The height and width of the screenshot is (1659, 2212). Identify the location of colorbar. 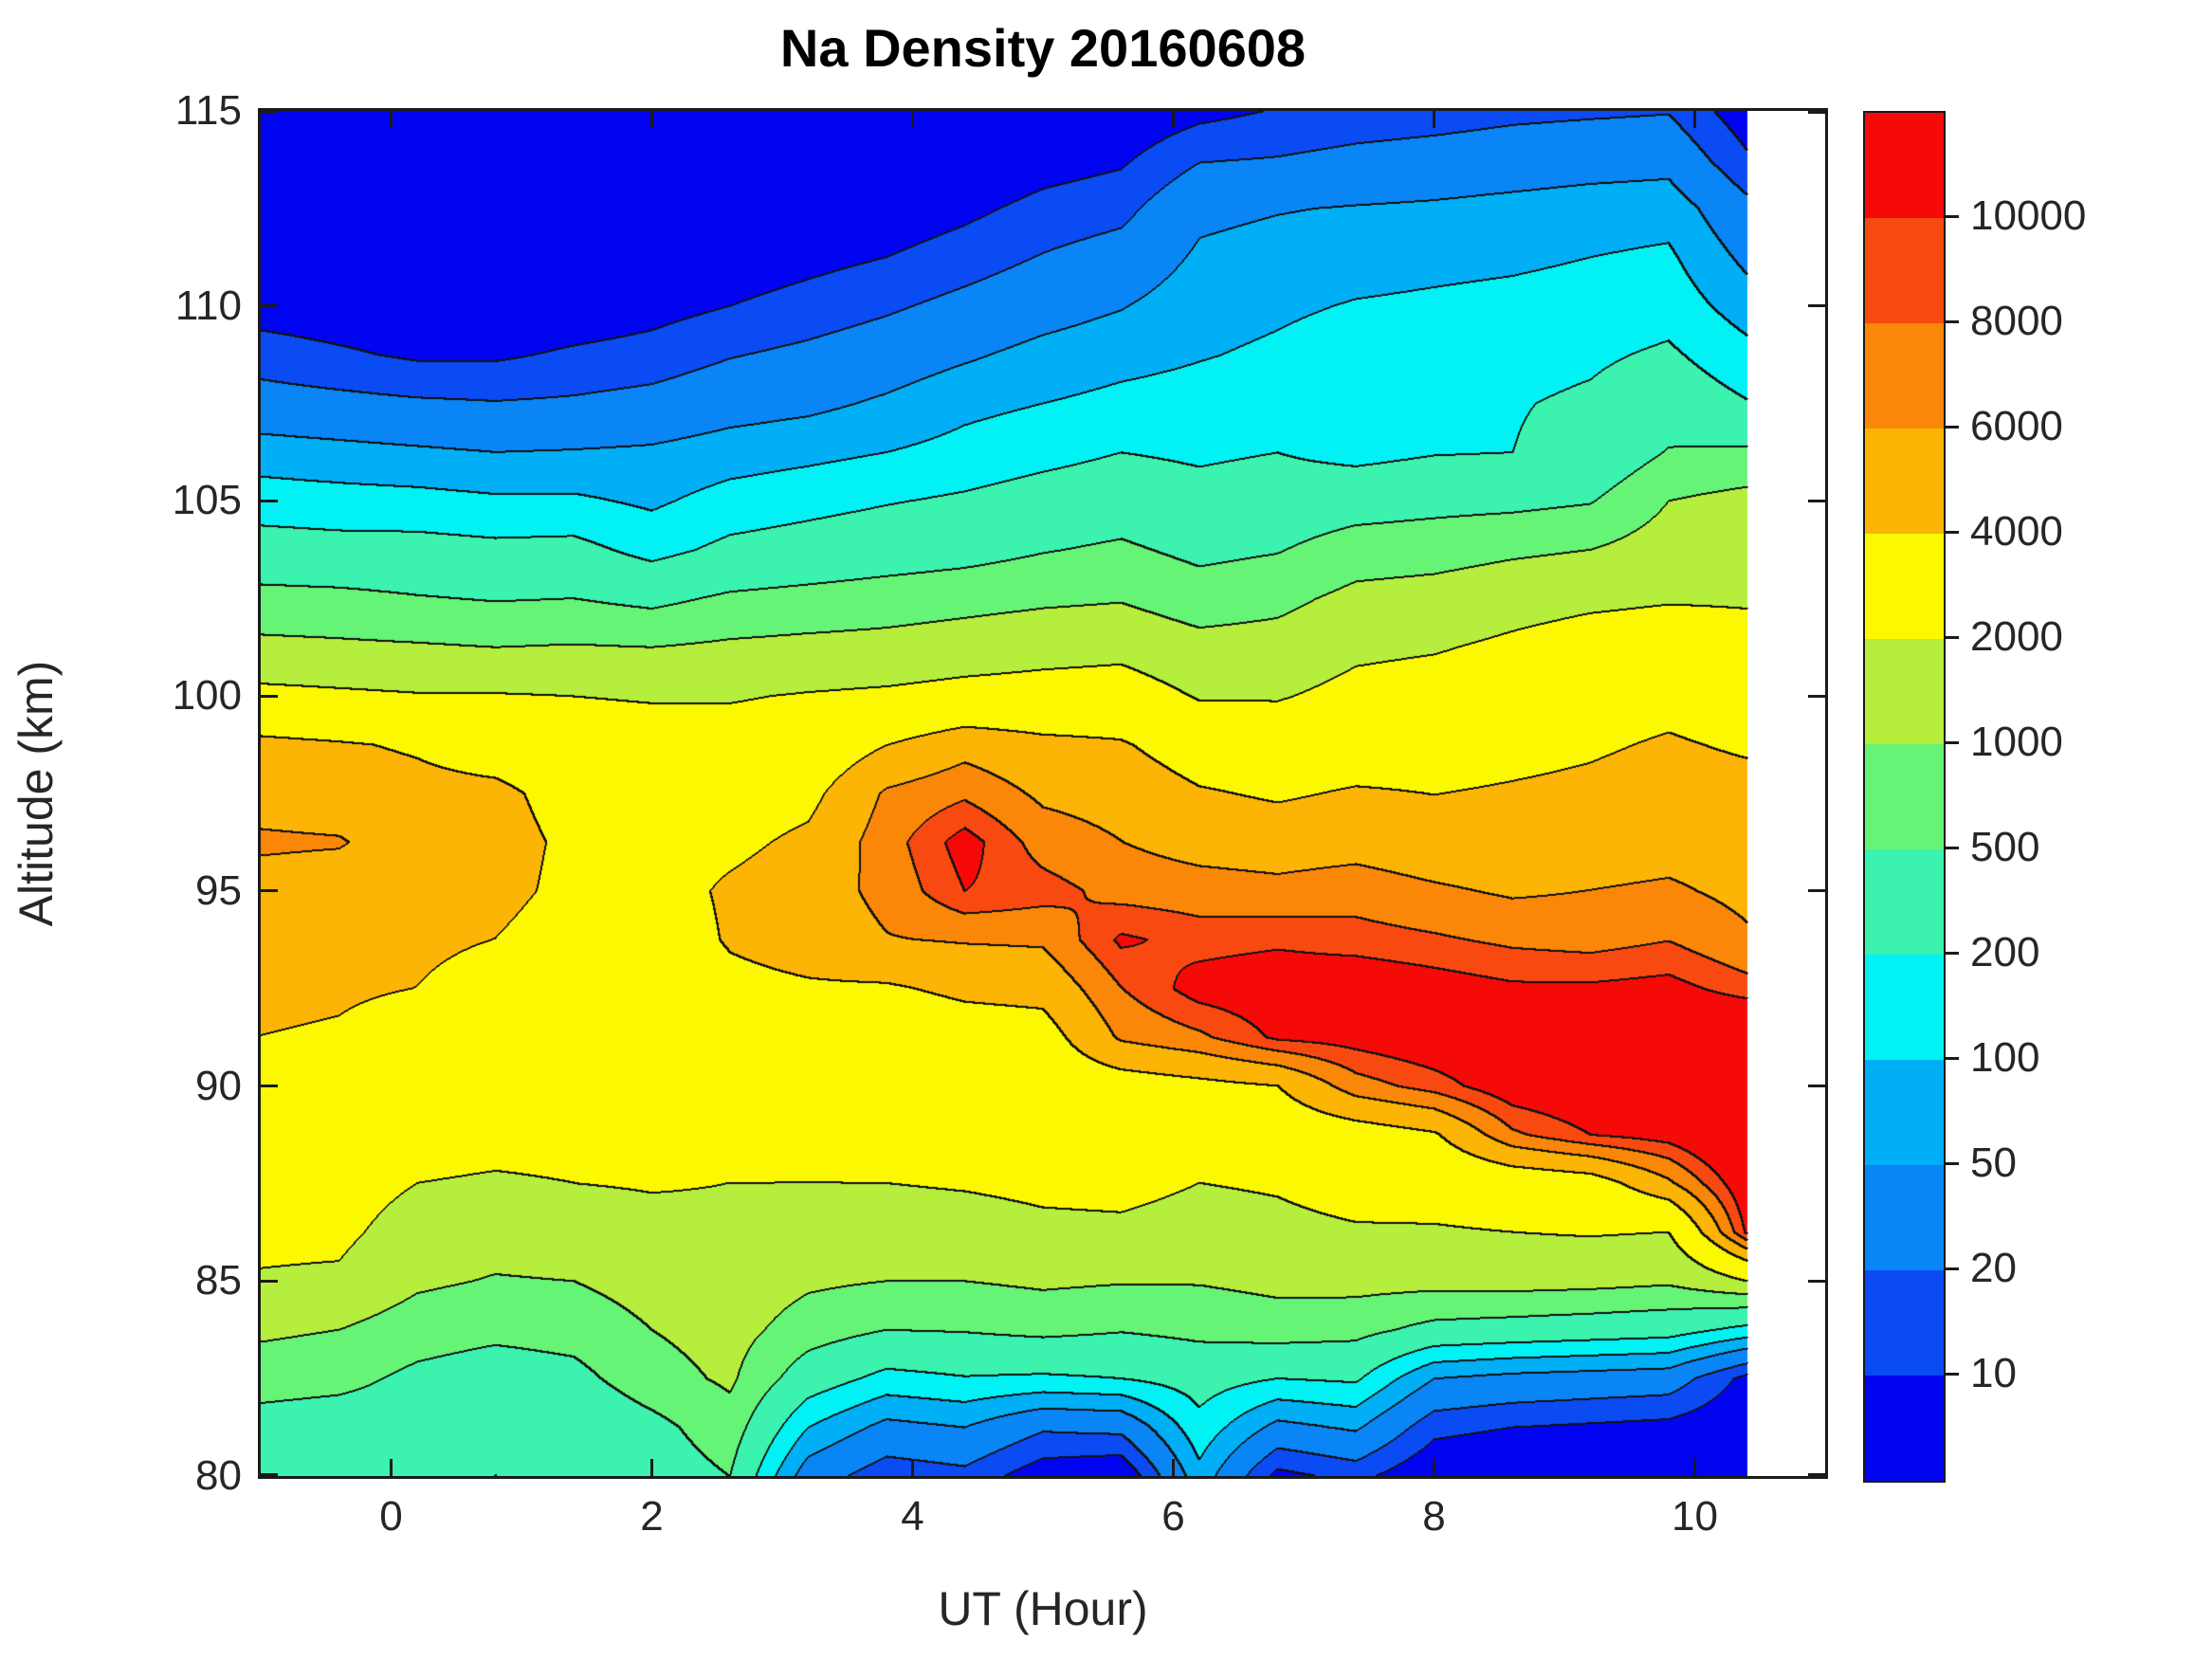
(1904, 797).